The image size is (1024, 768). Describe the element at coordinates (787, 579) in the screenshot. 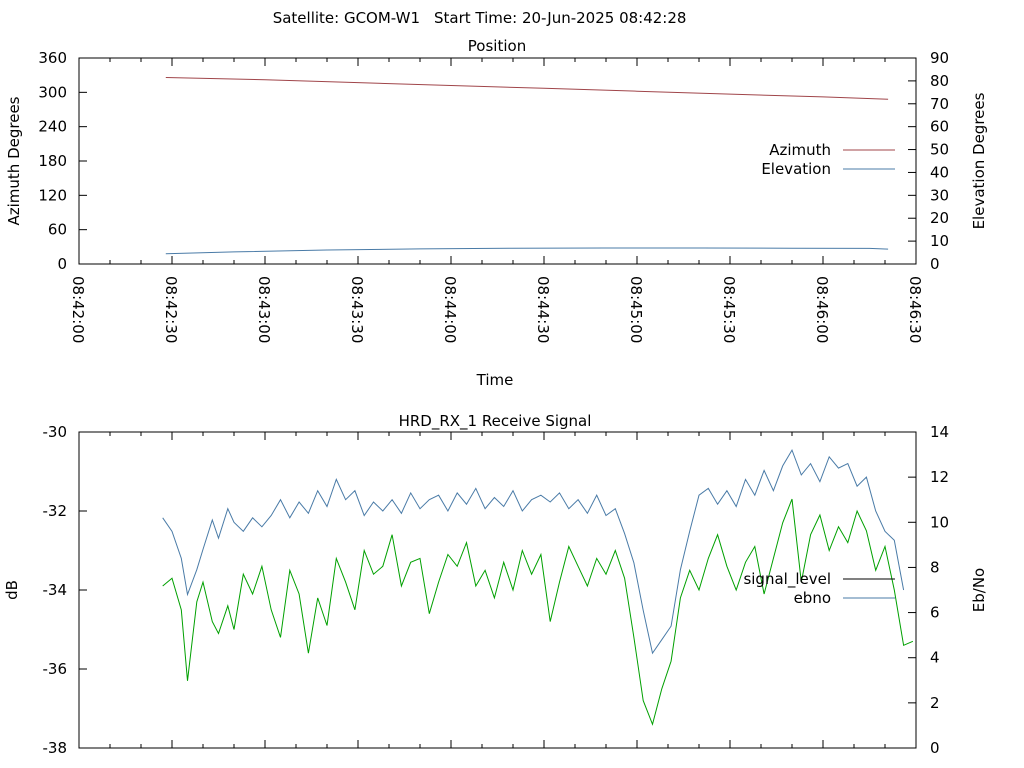

I see `receive-signal-legend-label-signal-level: signal_level` at that location.